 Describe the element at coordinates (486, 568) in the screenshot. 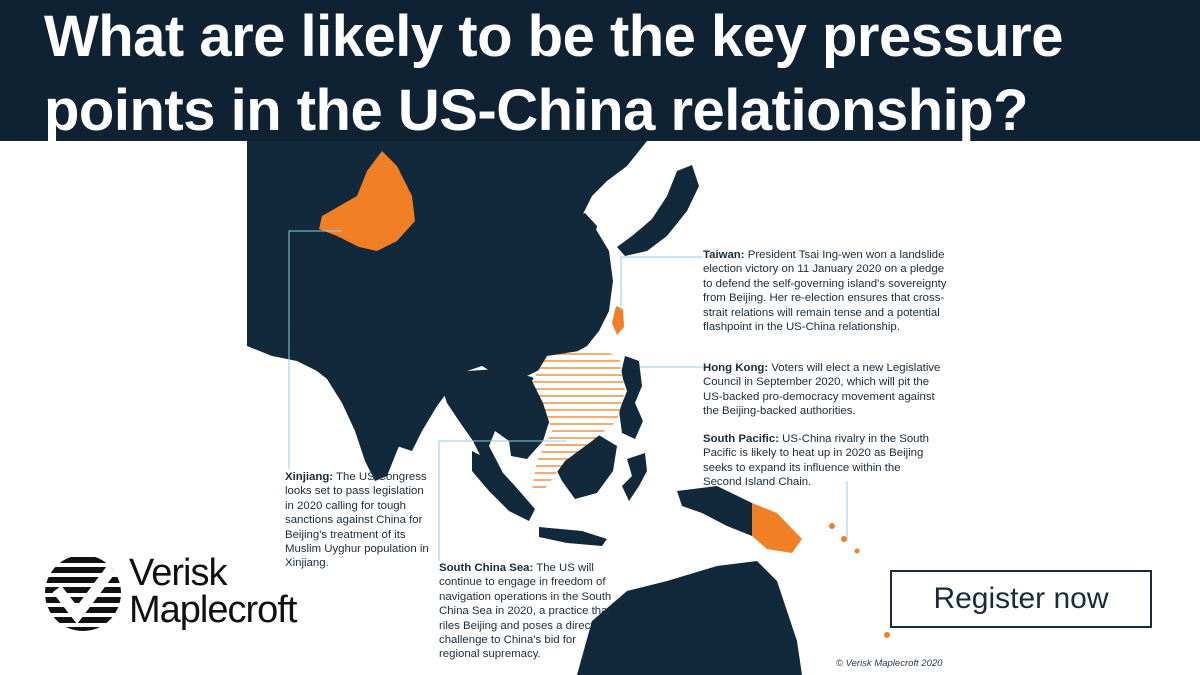

I see `annotation-south-china-sea-label: South China Sea:` at that location.